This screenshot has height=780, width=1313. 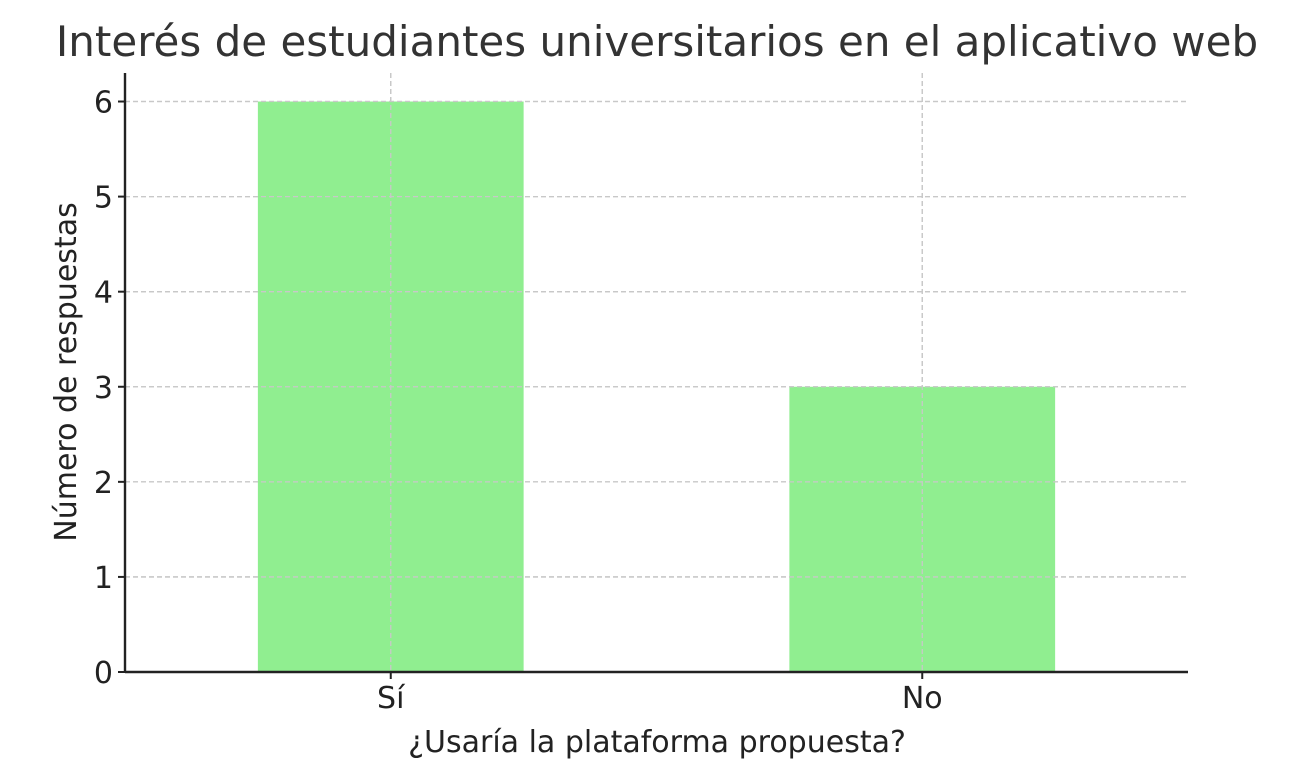 What do you see at coordinates (103, 388) in the screenshot?
I see `y-tick-label-3: 3` at bounding box center [103, 388].